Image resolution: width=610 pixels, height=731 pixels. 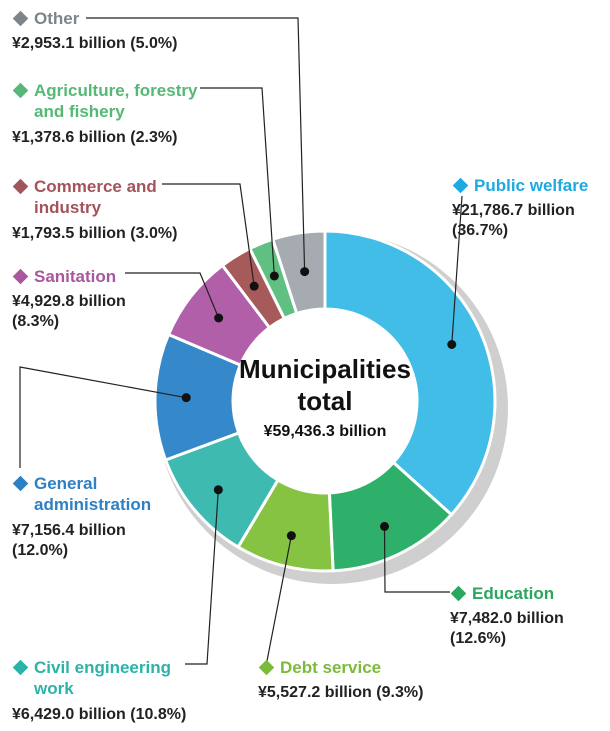 What do you see at coordinates (278, 601) in the screenshot?
I see `leader-line-debt-service` at bounding box center [278, 601].